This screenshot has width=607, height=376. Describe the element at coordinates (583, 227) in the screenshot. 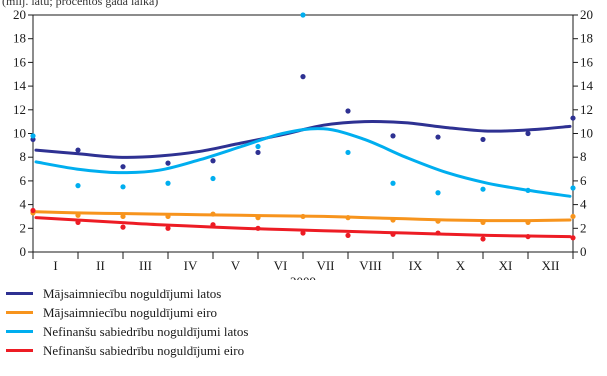

I see `y-tick-label-right: 2` at that location.